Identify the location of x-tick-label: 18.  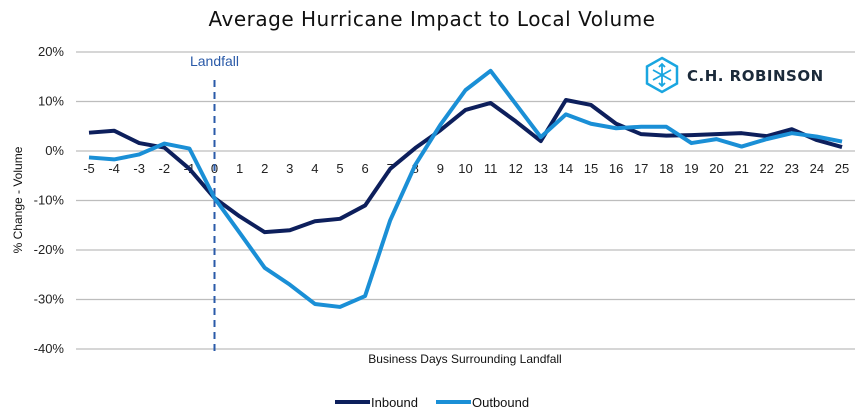
(666, 168).